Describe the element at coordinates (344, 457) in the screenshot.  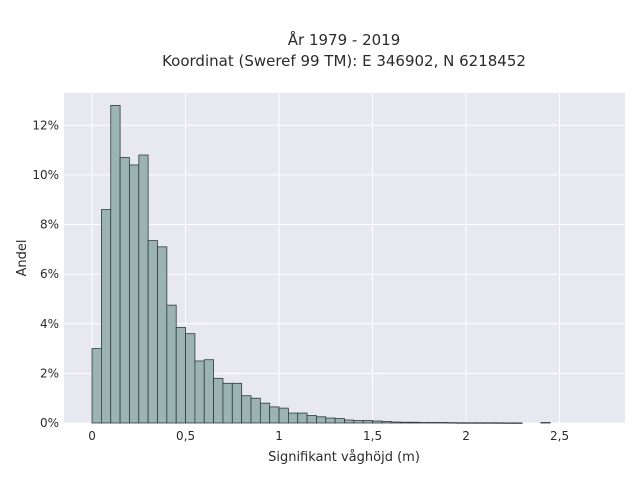
I see `x-axis-label: Signifikant våghöjd (m)` at that location.